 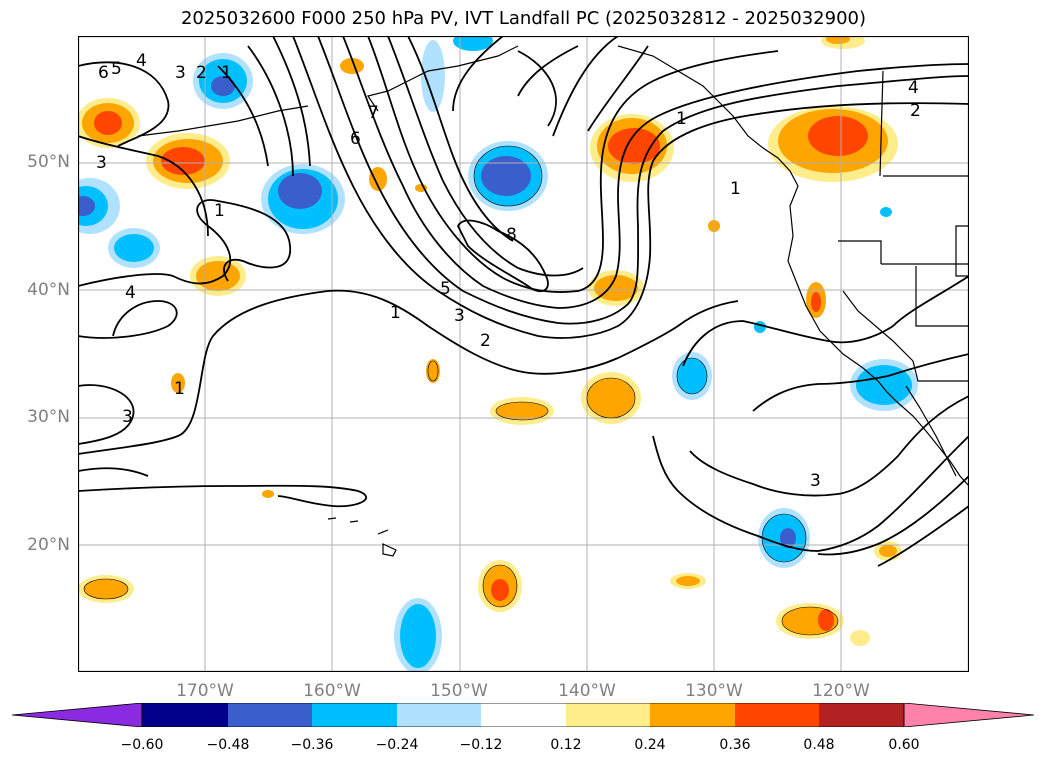 What do you see at coordinates (904, 745) in the screenshot?
I see `colorbar-tick: 0.60` at bounding box center [904, 745].